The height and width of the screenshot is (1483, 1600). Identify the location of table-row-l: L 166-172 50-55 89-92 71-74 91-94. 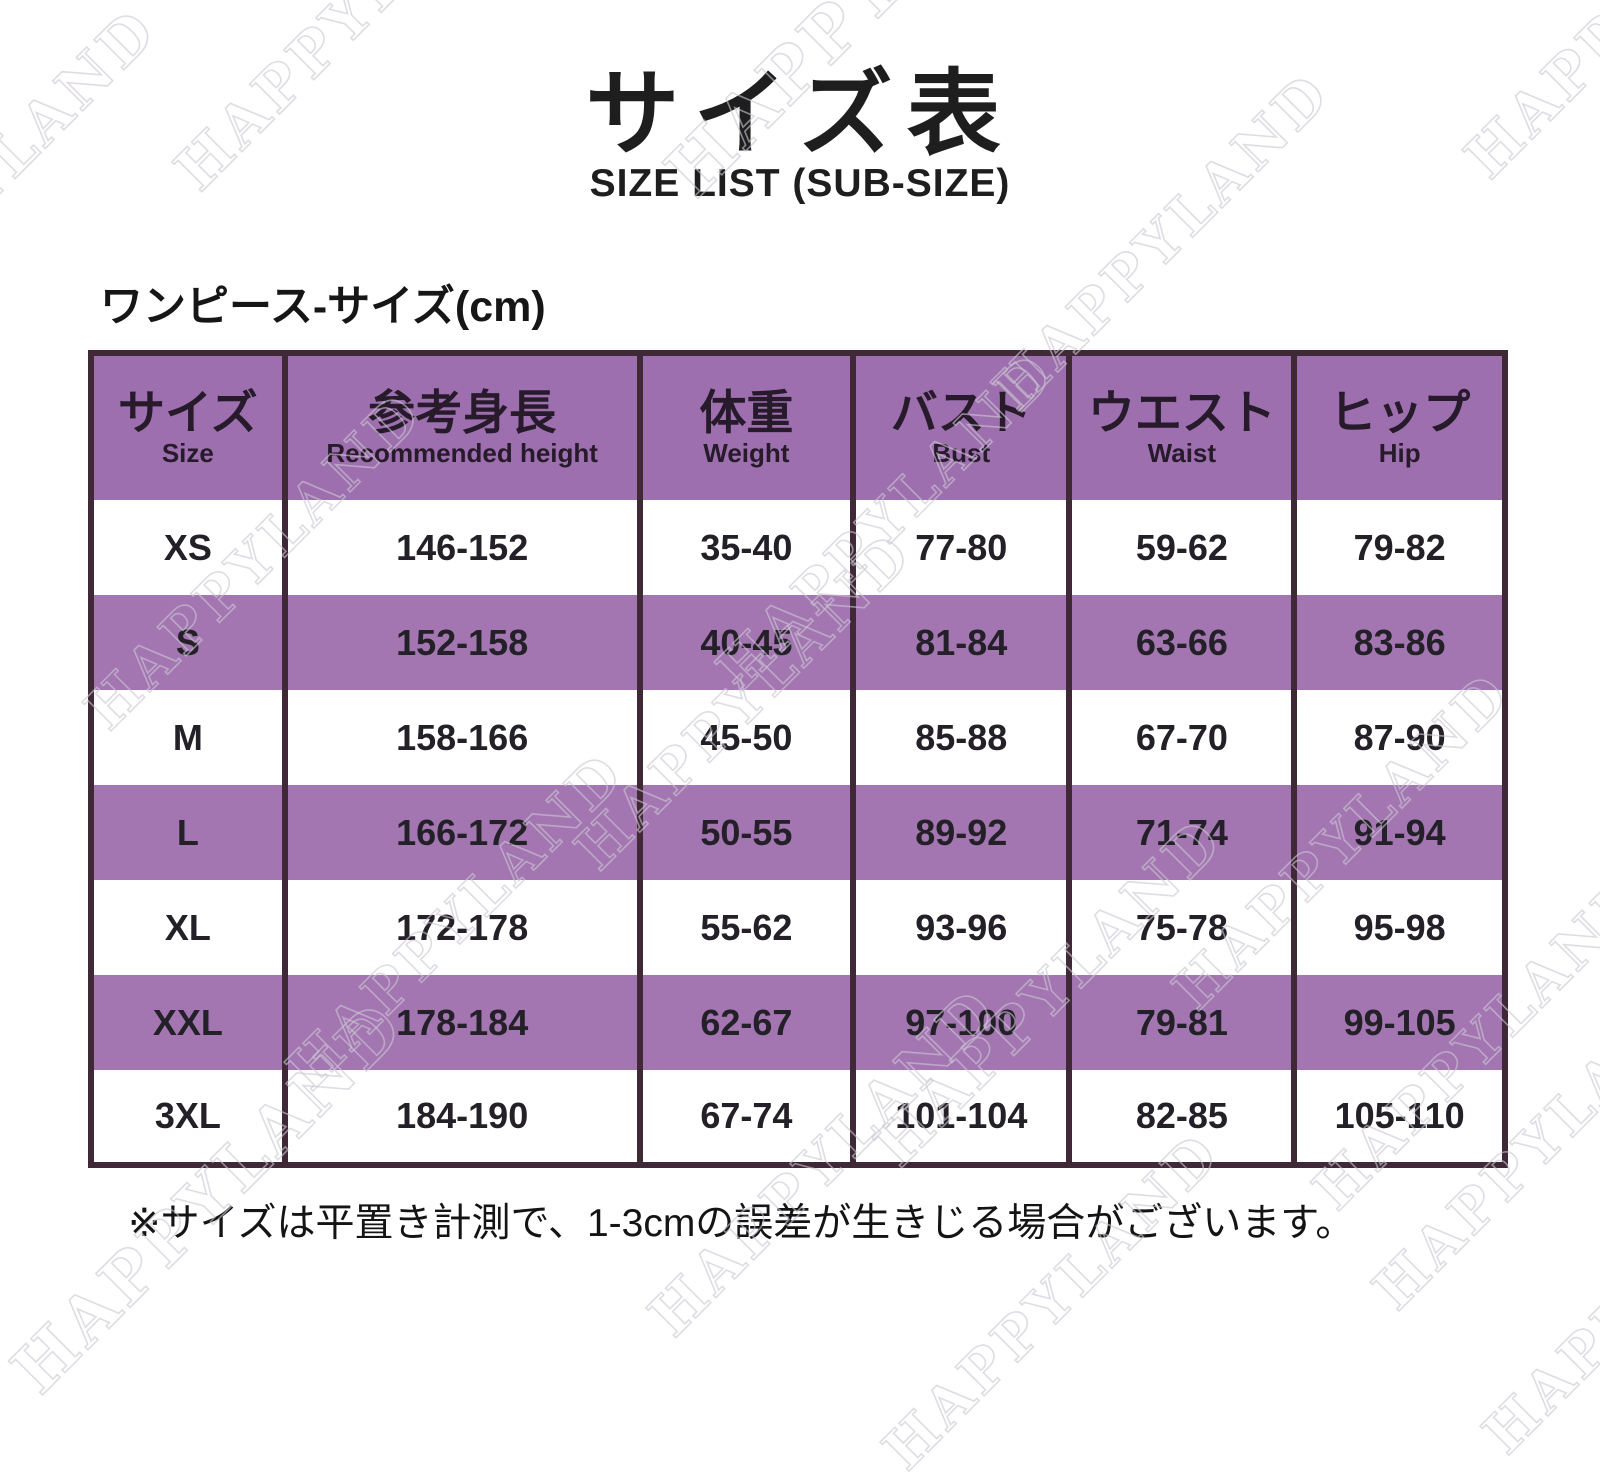
(798, 832).